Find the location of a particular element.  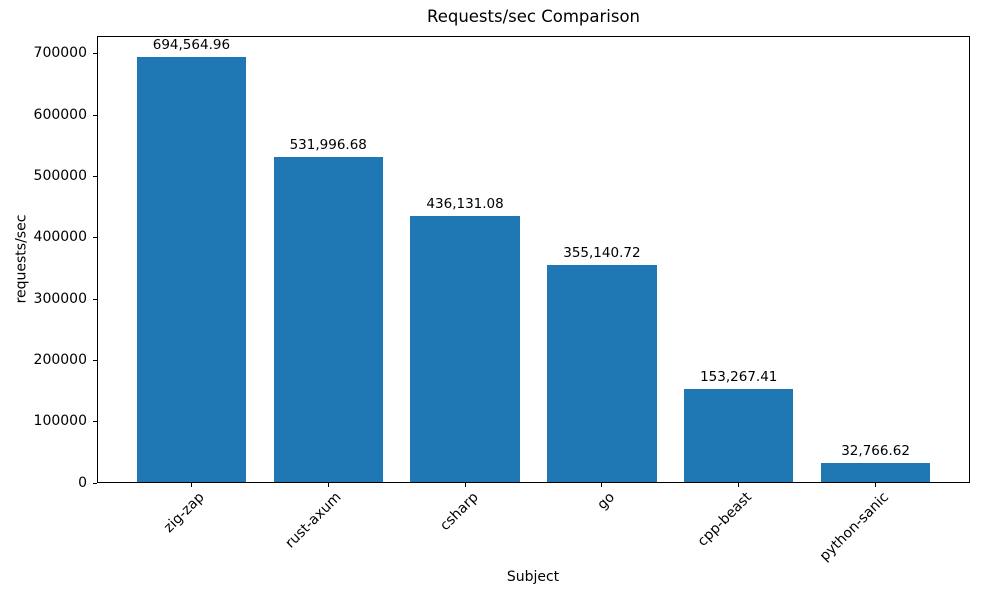

x-tick-label: go is located at coordinates (606, 501).